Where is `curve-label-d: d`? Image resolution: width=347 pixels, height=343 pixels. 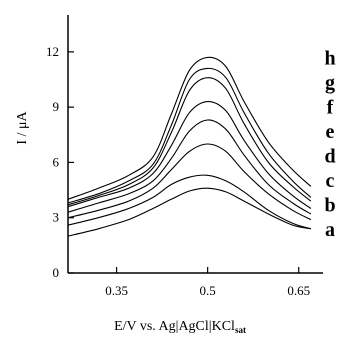 curve-label-d: d is located at coordinates (329, 157).